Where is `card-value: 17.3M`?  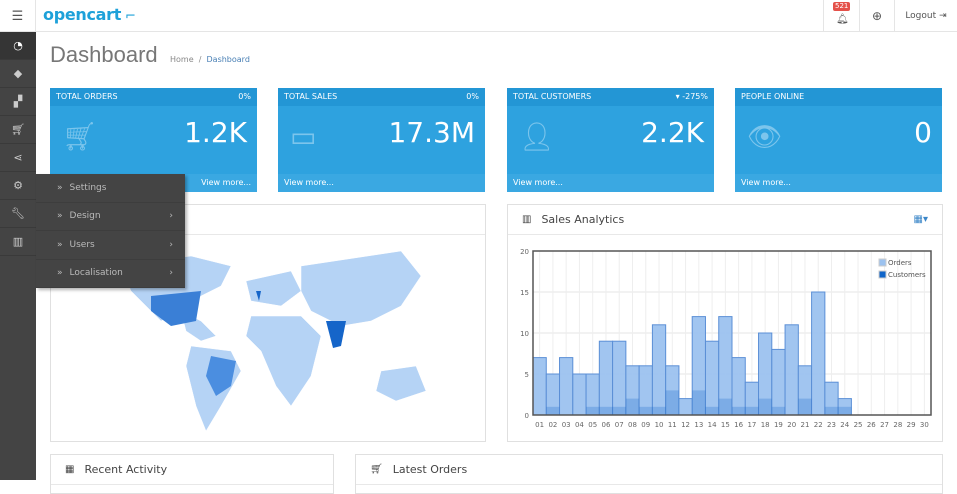 card-value: 17.3M is located at coordinates (431, 132).